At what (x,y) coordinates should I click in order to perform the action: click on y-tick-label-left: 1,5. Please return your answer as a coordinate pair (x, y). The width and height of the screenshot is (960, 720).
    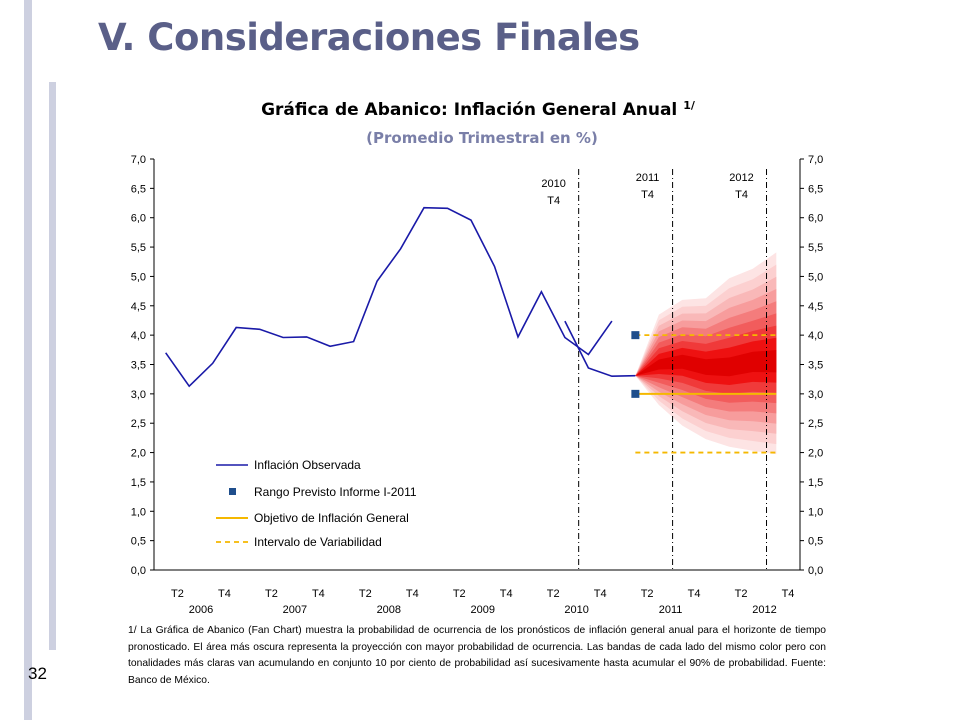
    Looking at the image, I should click on (138, 483).